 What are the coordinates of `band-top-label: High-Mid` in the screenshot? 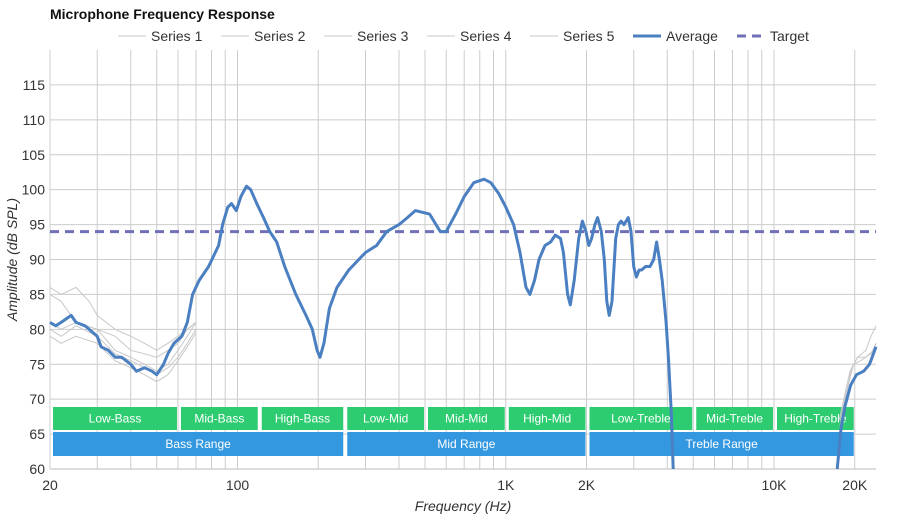 It's located at (547, 419).